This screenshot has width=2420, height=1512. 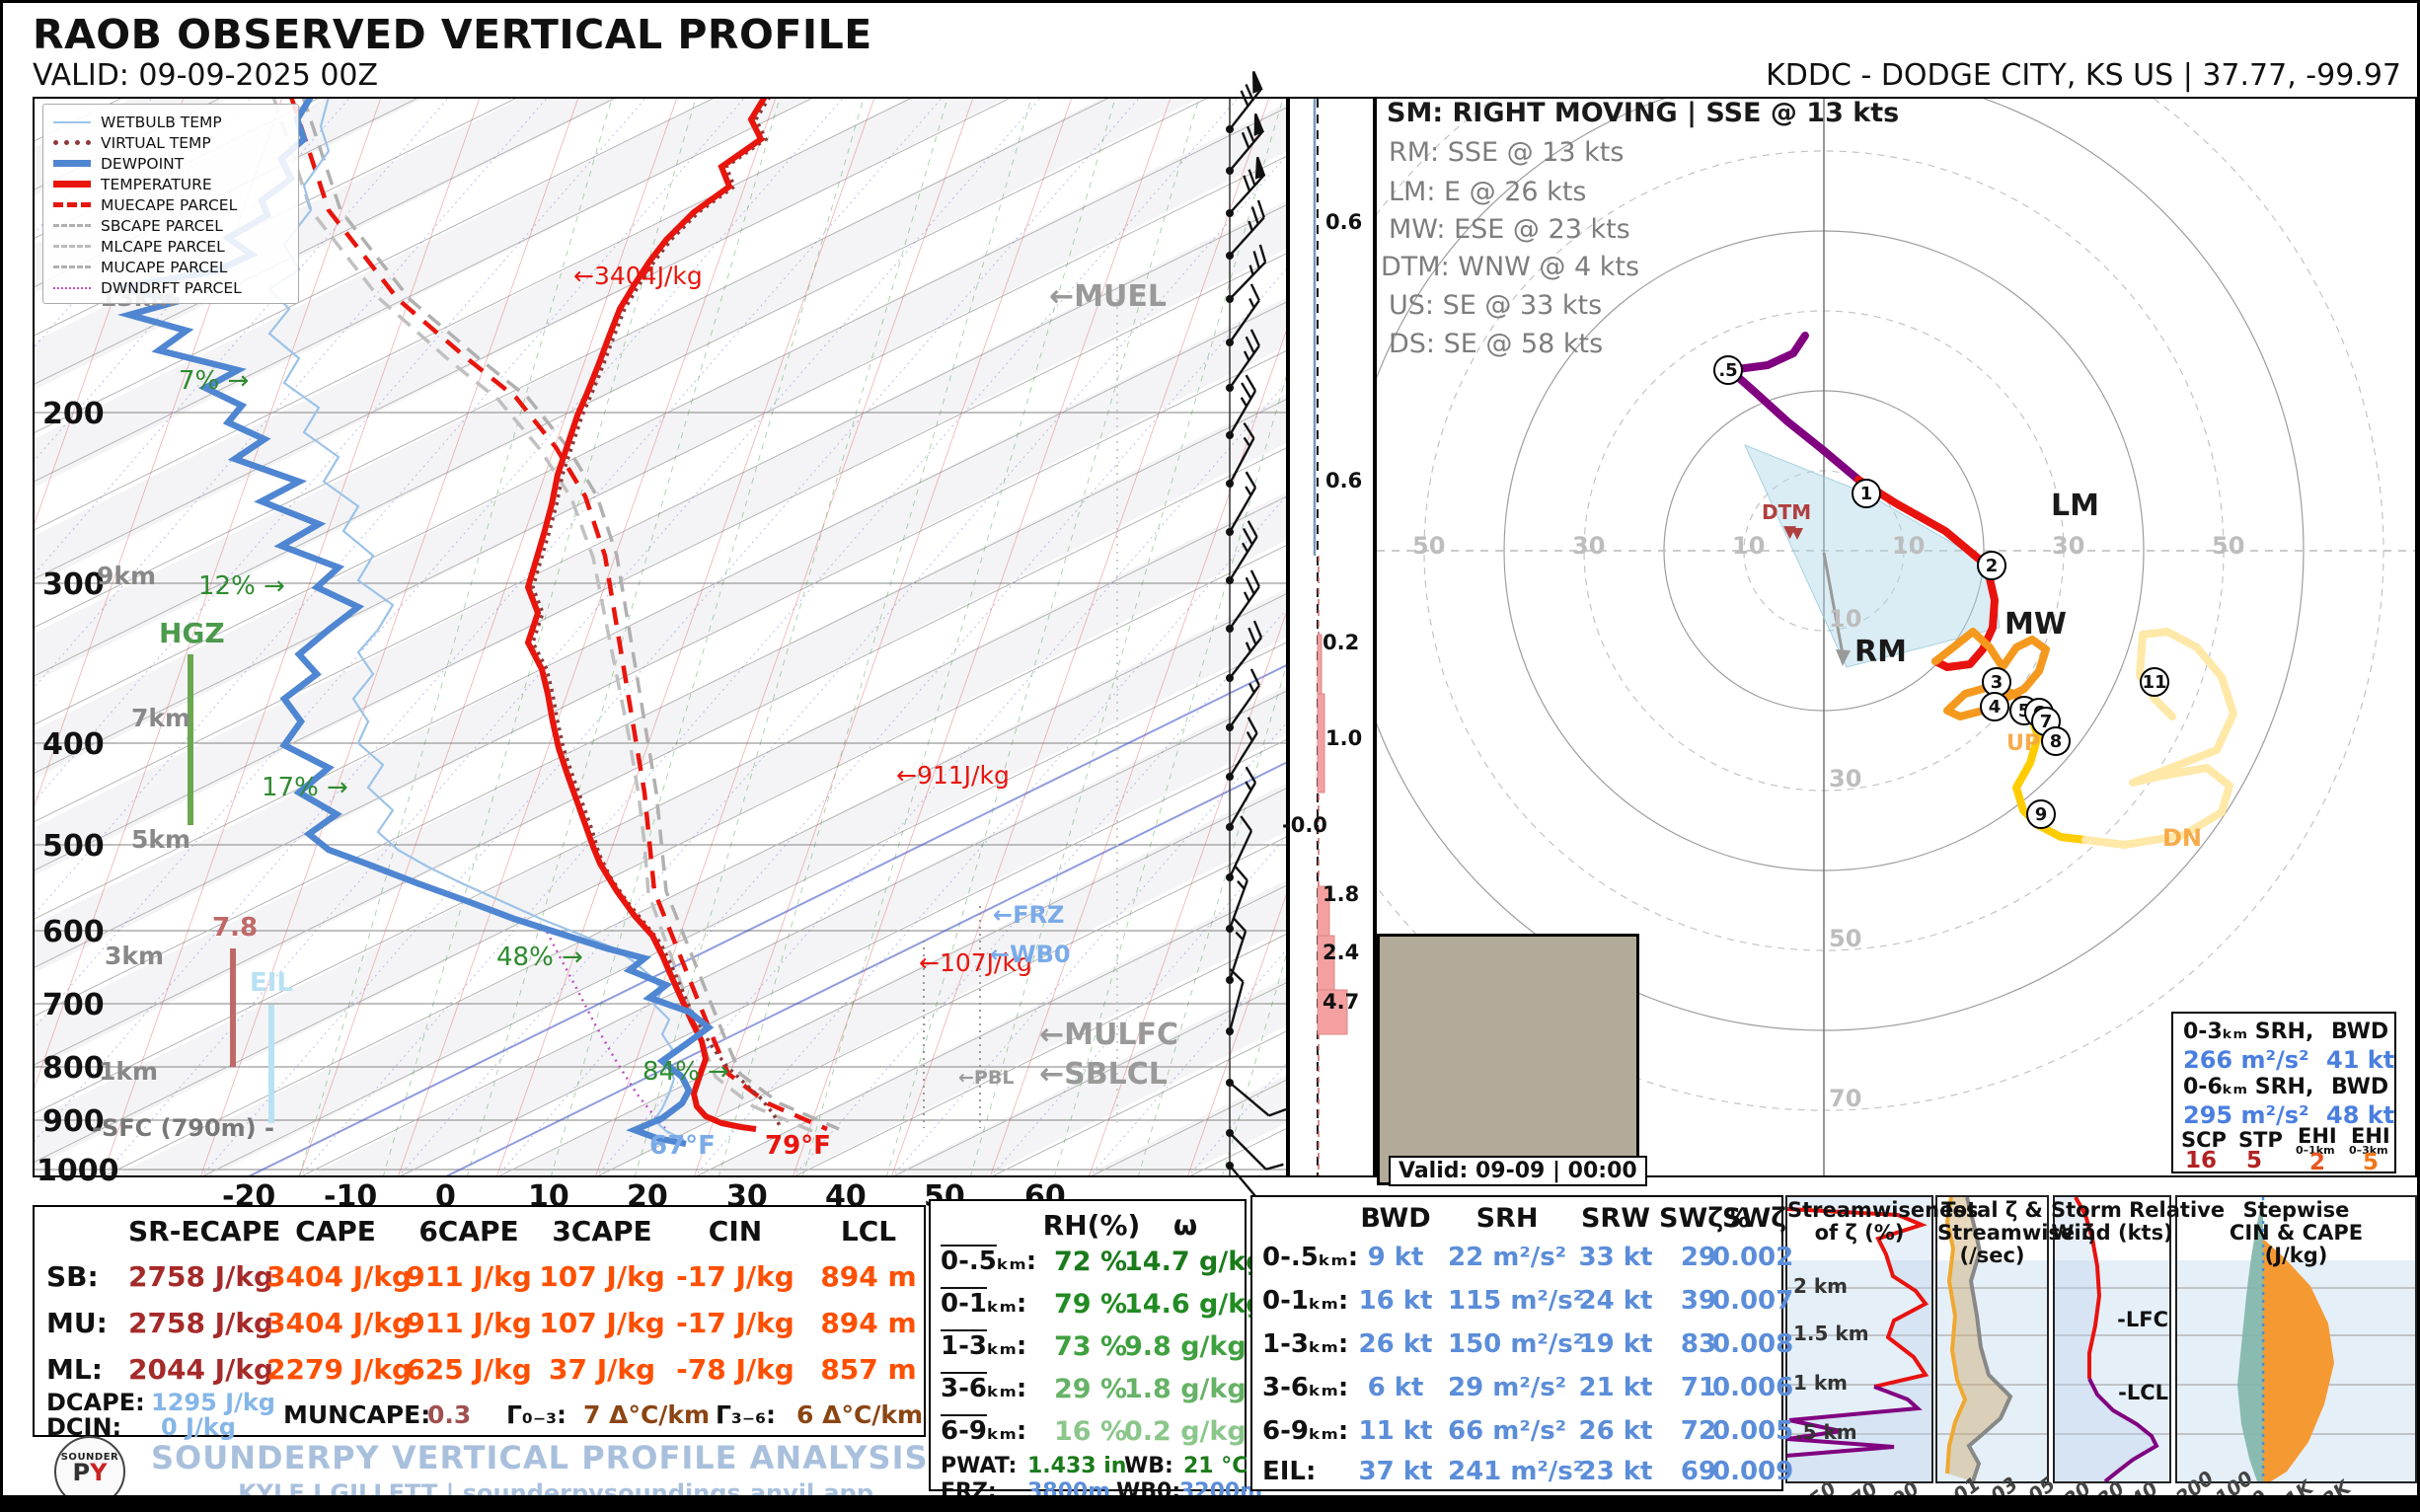 What do you see at coordinates (539, 957) in the screenshot?
I see `rh-annotation: 48% →` at bounding box center [539, 957].